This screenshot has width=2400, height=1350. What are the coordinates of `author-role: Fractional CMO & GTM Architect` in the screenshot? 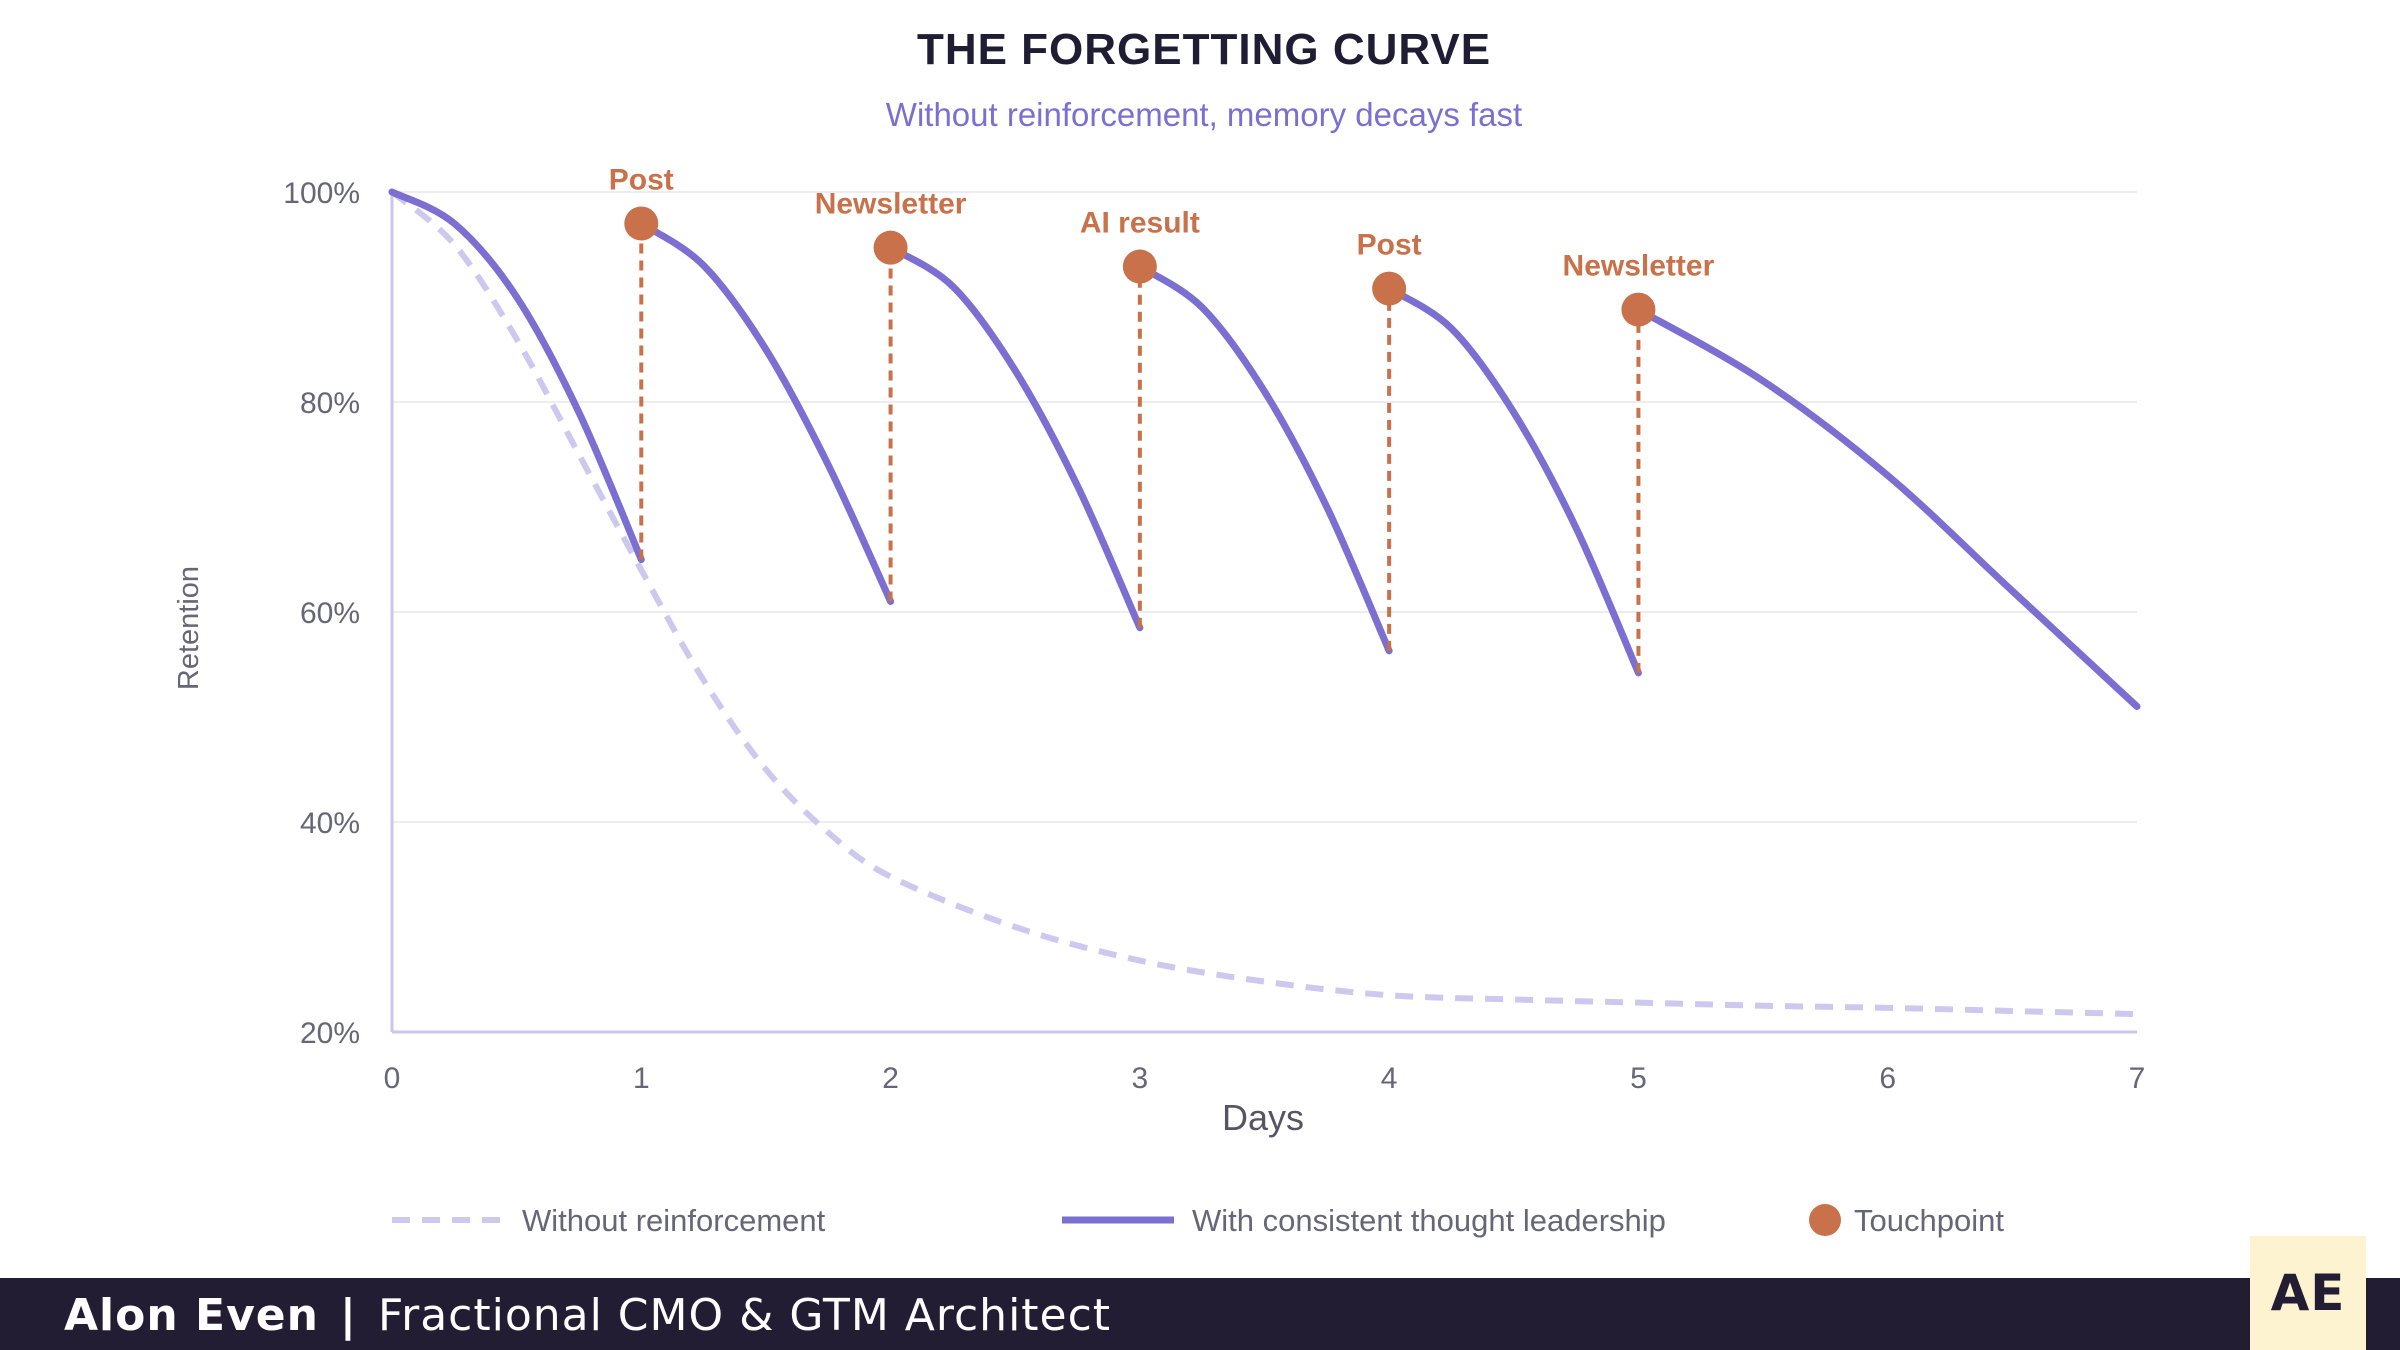 It's located at (745, 1315).